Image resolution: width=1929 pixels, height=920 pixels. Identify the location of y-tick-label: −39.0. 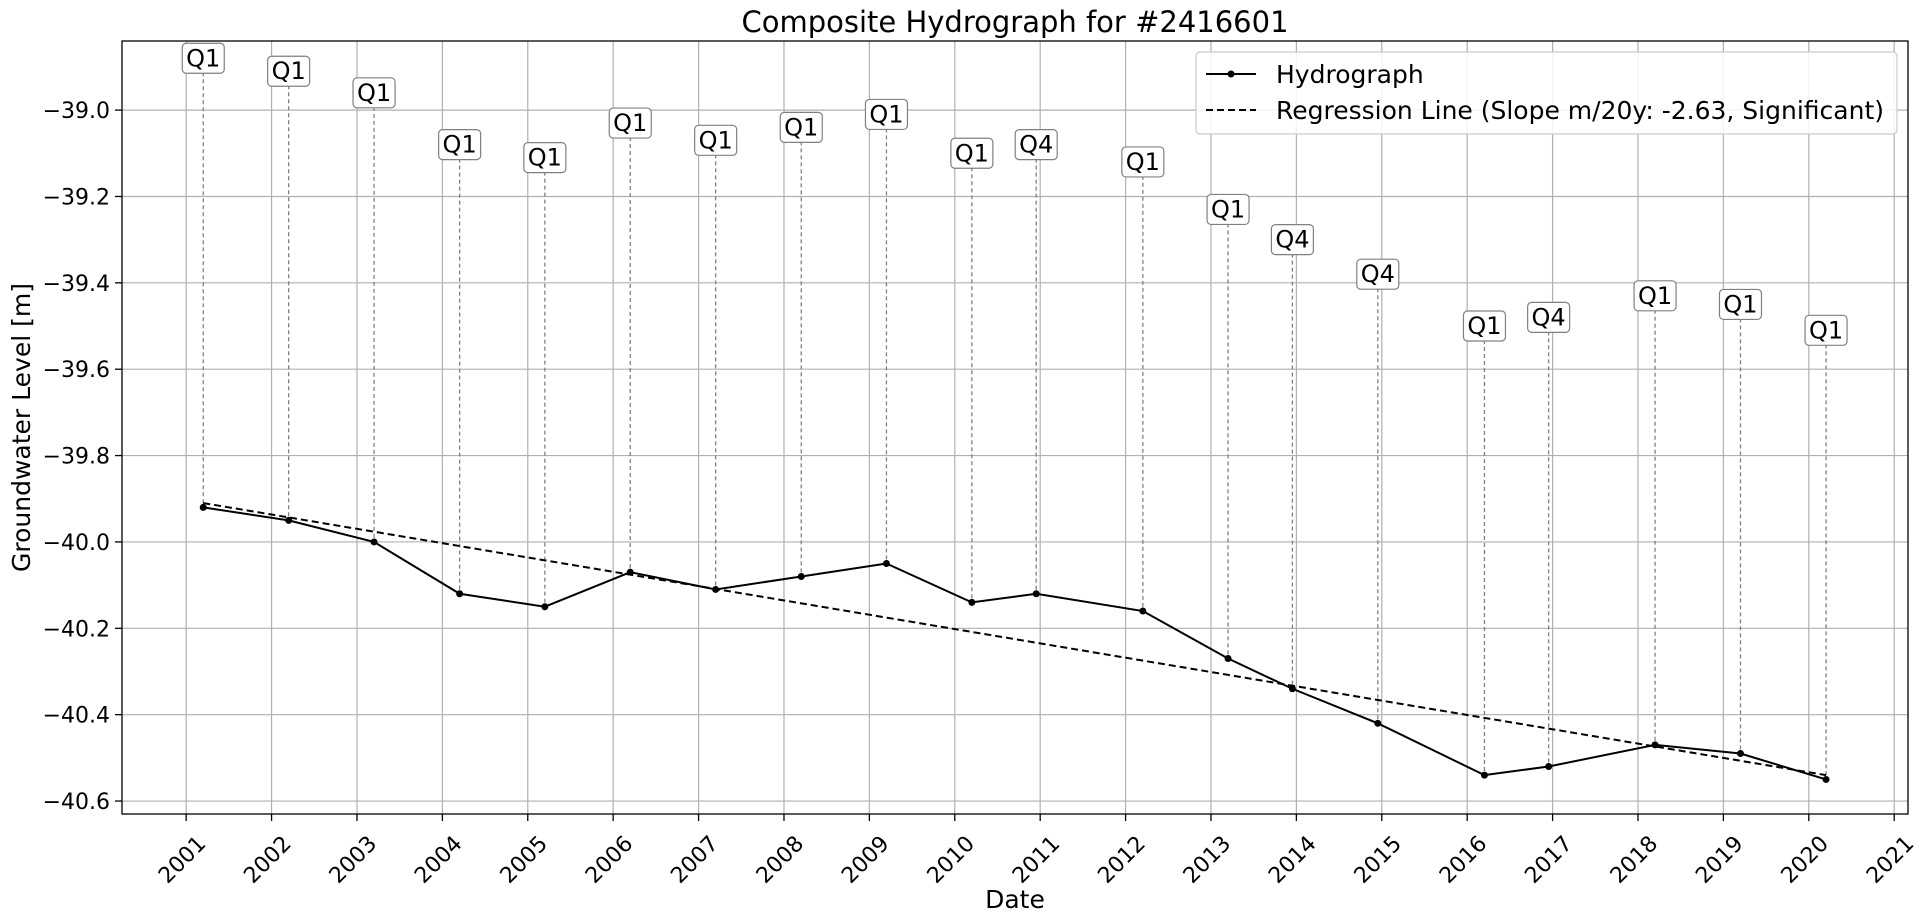
(76, 111).